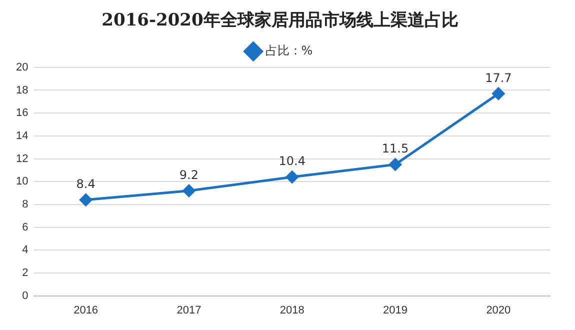 The height and width of the screenshot is (330, 575). I want to click on y-tick-label: 2, so click(25, 272).